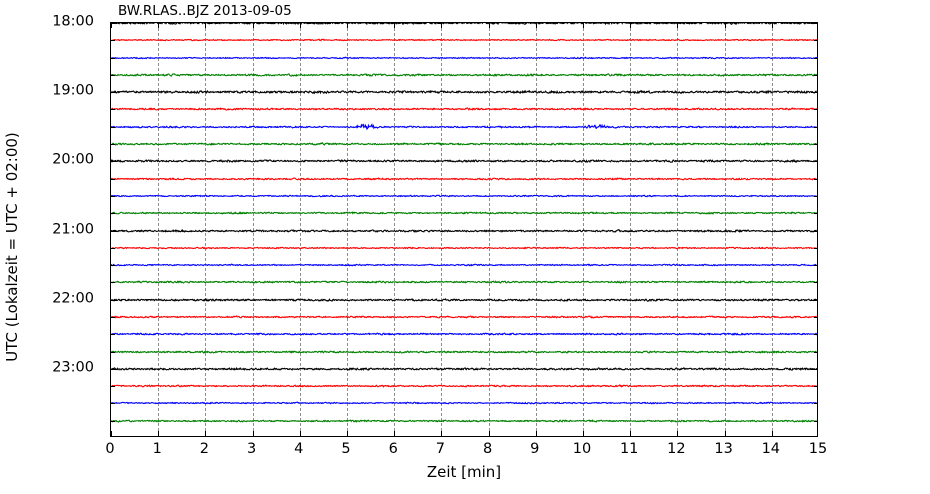 The image size is (930, 494). I want to click on y-axis-tick-label: 20:00, so click(73, 159).